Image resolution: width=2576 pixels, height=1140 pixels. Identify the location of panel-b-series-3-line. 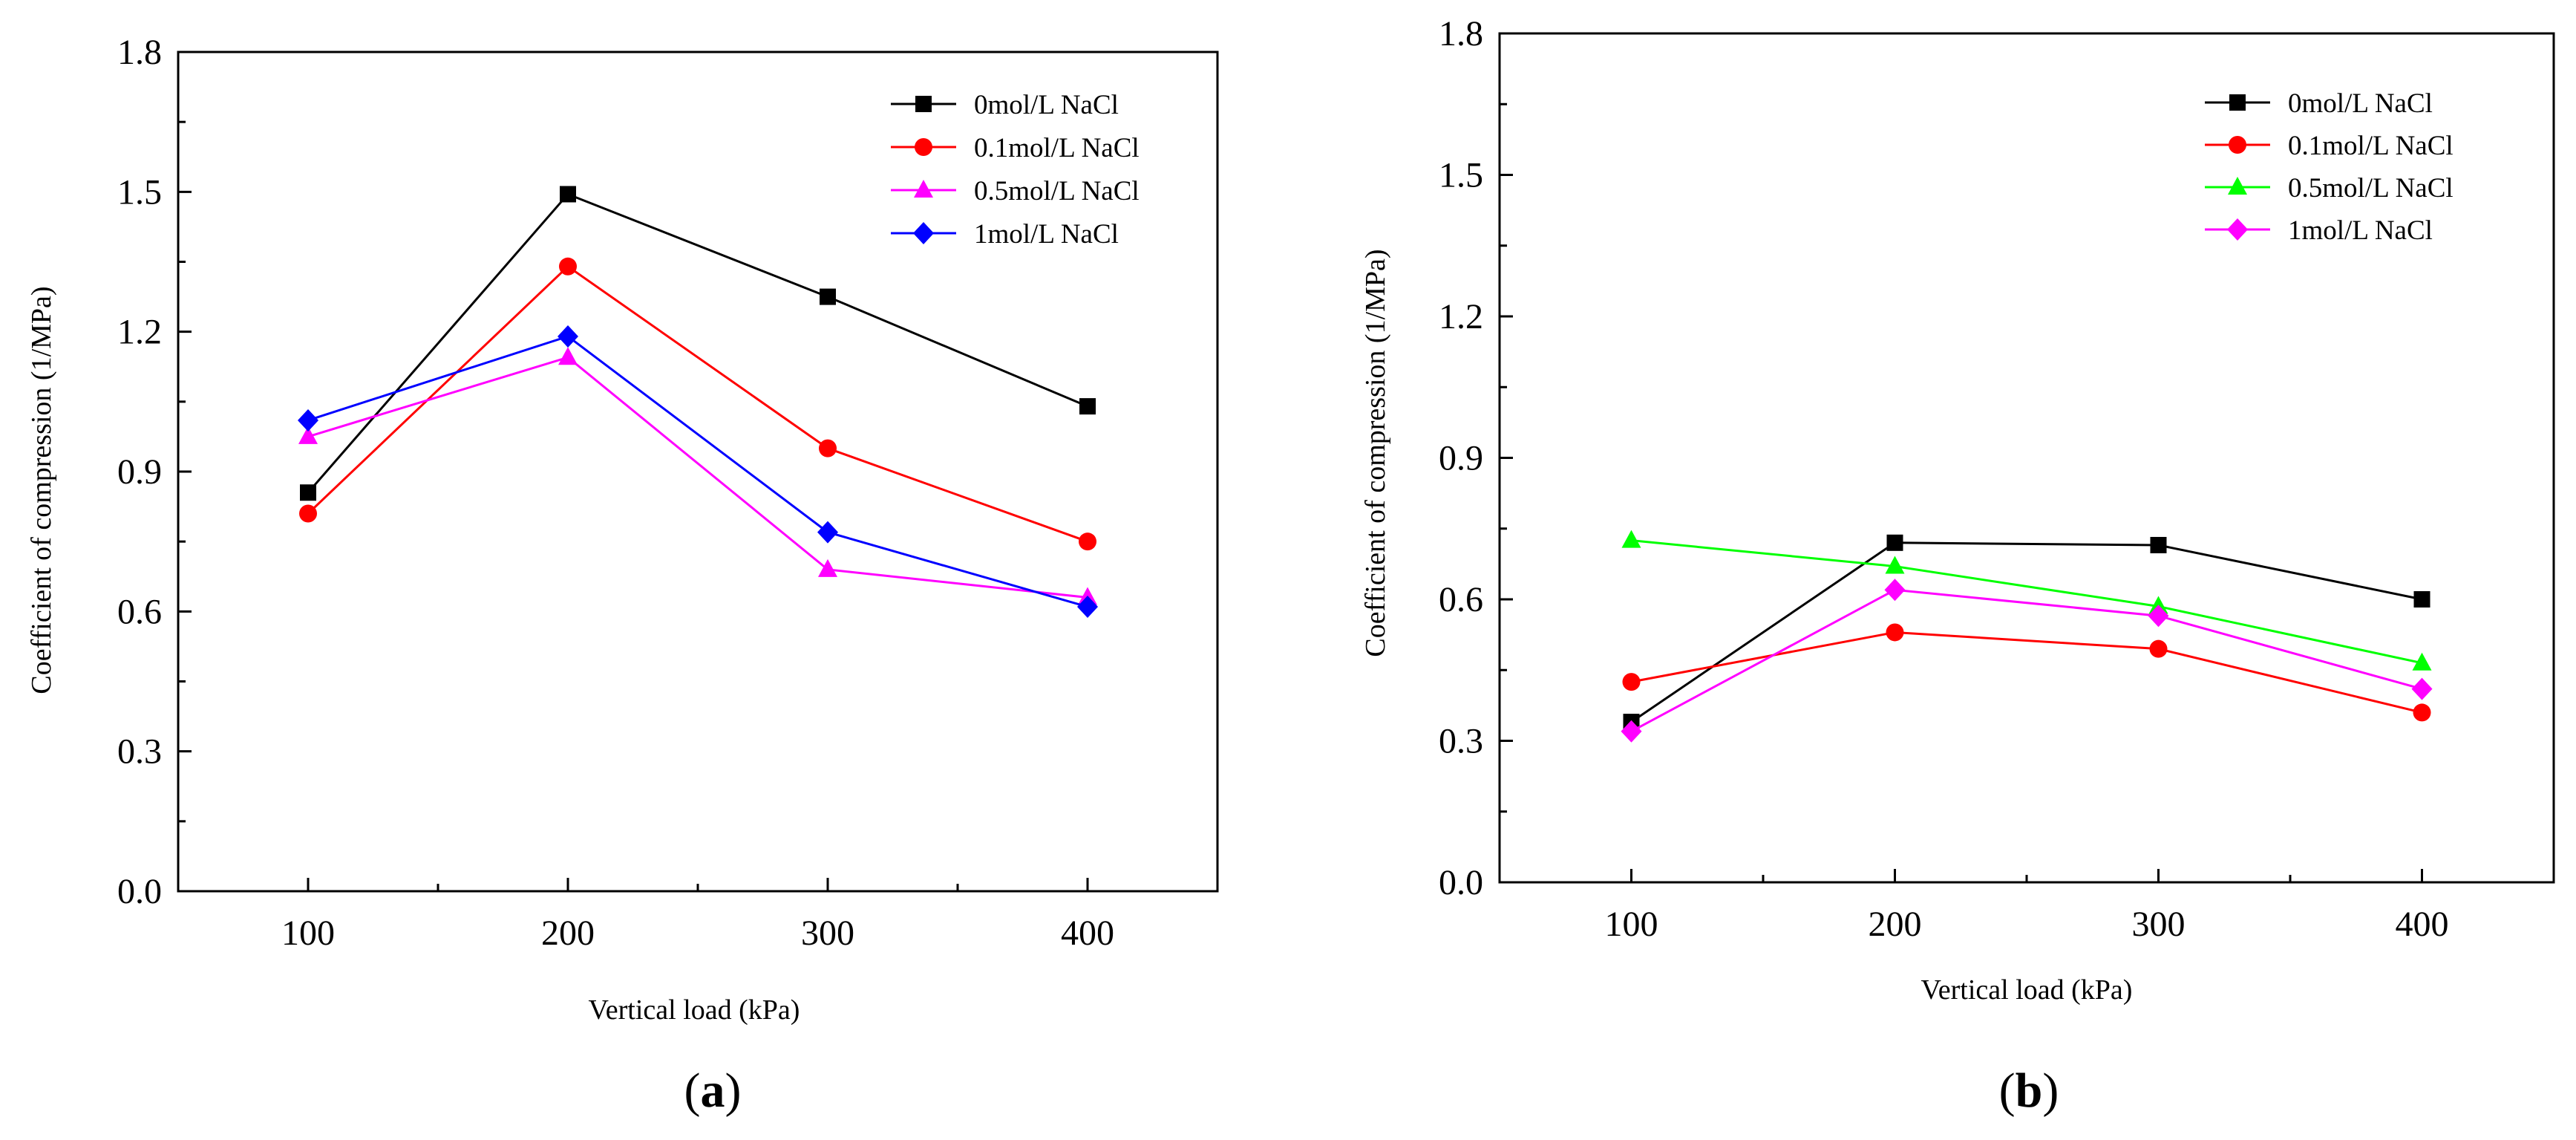
(2026, 660).